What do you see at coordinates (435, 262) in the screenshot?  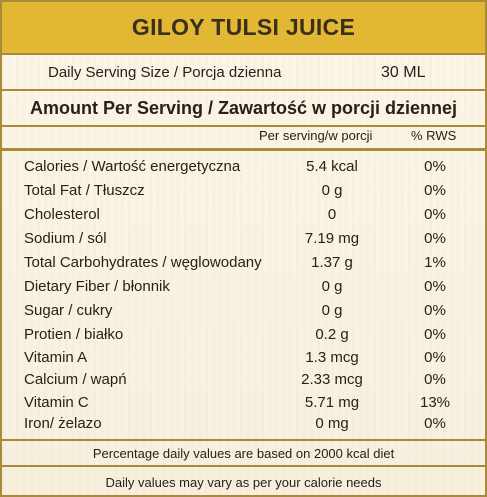 I see `nutrient-rws: 1%` at bounding box center [435, 262].